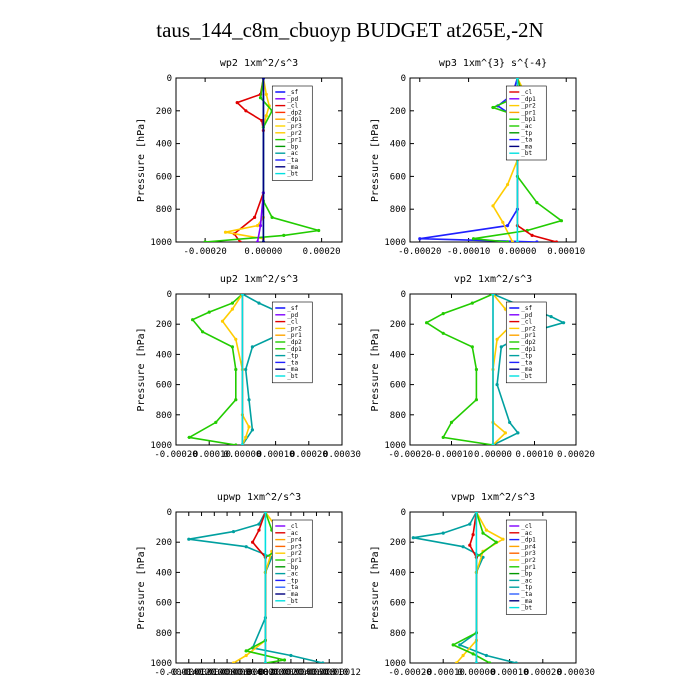 The width and height of the screenshot is (700, 700). I want to click on legend-entry: _pr2, so click(294, 553).